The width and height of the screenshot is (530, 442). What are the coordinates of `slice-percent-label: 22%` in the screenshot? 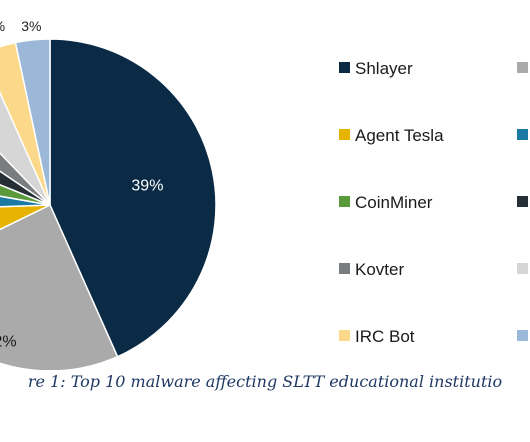 It's located at (8, 342).